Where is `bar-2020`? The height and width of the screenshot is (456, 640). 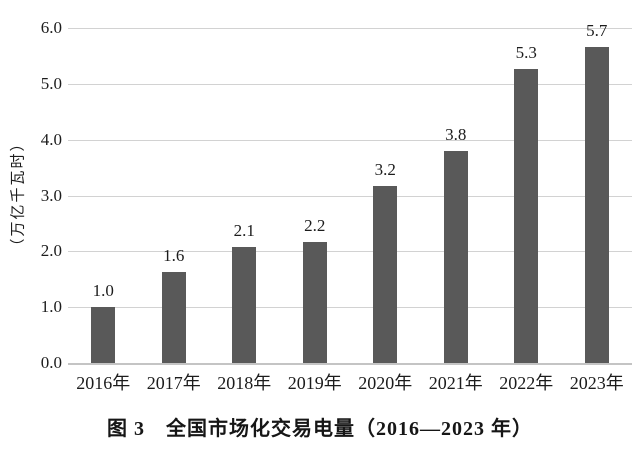 bar-2020 is located at coordinates (385, 274).